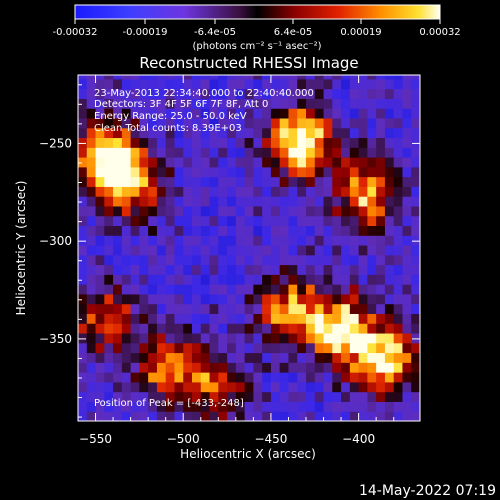  Describe the element at coordinates (145, 32) in the screenshot. I see `colorbar-tick-label: -0.00019` at that location.